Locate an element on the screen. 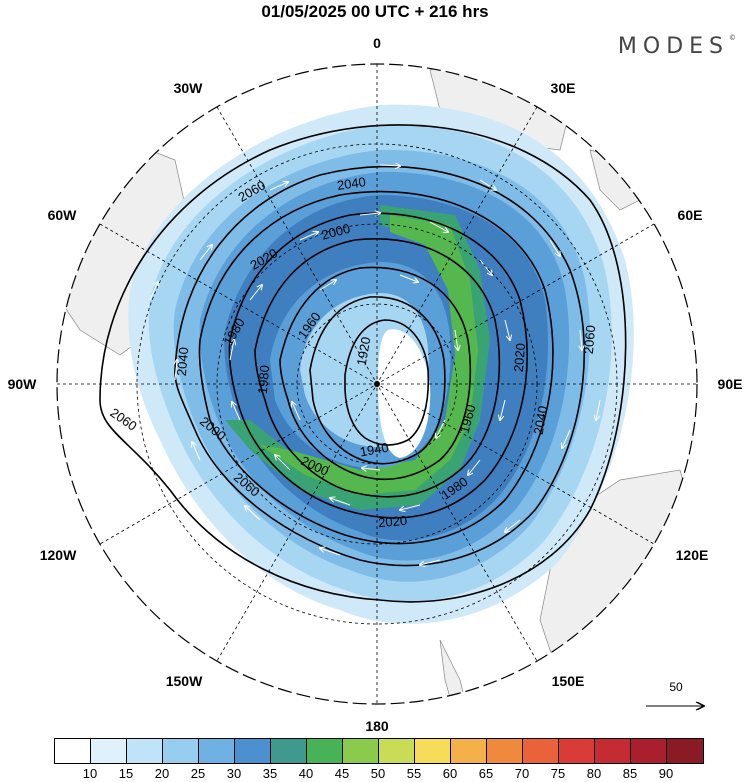 This screenshot has width=750, height=782. lon-label-120e: 120E is located at coordinates (692, 555).